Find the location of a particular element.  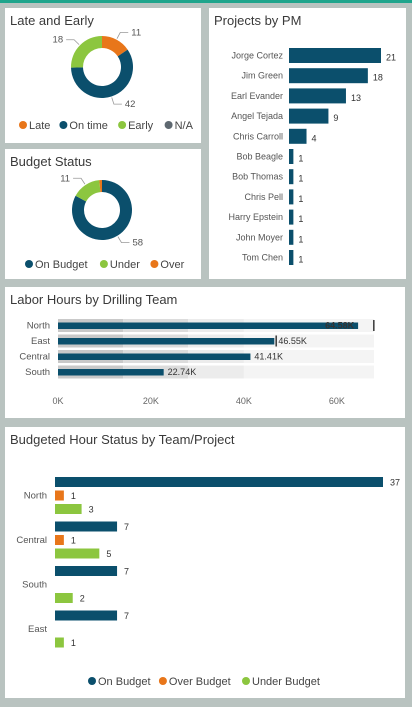

tile-title: Projects by PM is located at coordinates (258, 20).